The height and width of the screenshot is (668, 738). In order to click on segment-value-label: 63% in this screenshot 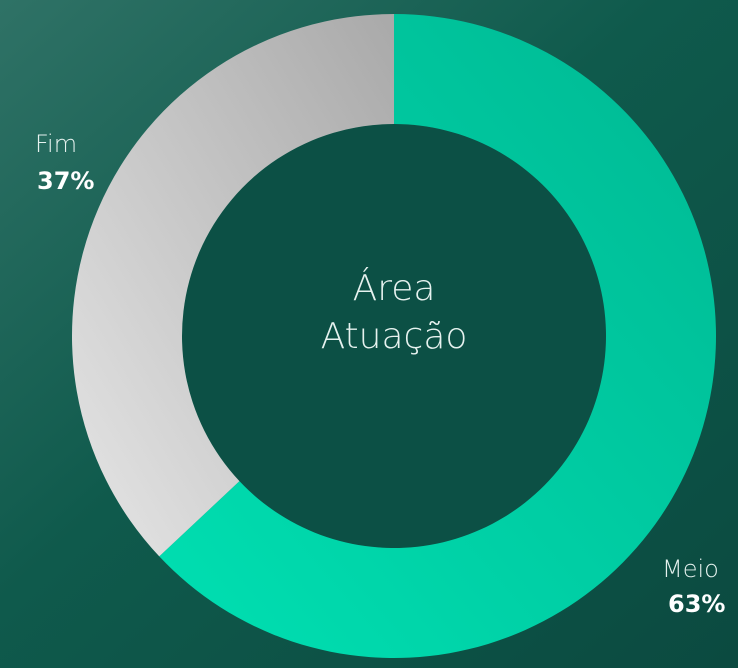, I will do `click(696, 604)`.